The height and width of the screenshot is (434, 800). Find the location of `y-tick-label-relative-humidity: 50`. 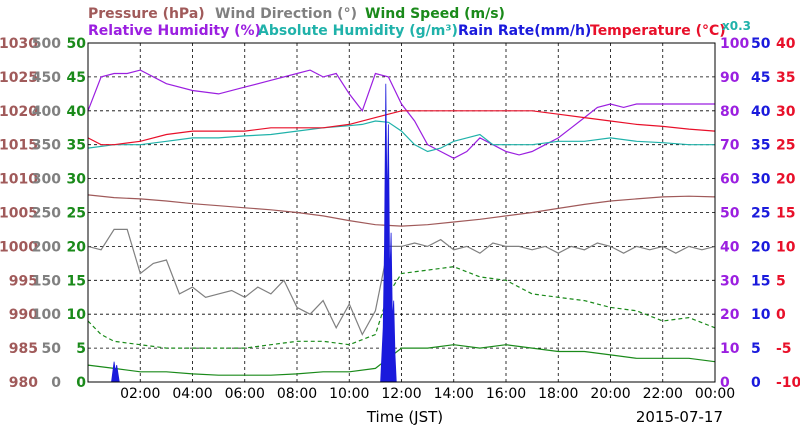

y-tick-label-relative-humidity: 50 is located at coordinates (730, 214).